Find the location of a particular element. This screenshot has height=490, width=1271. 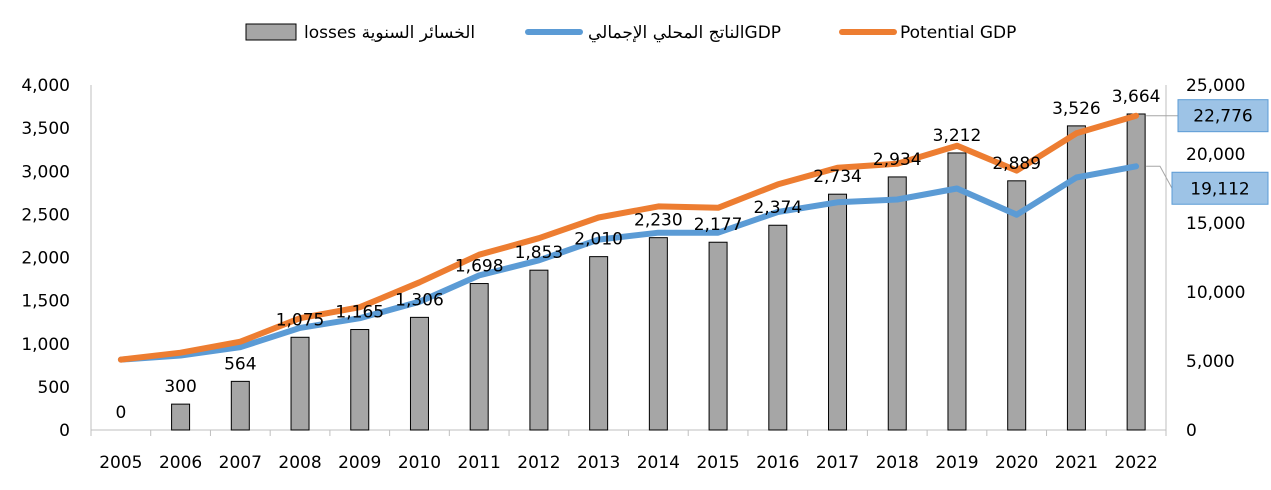

left-axis-tick-label: 2,000 is located at coordinates (45, 259).